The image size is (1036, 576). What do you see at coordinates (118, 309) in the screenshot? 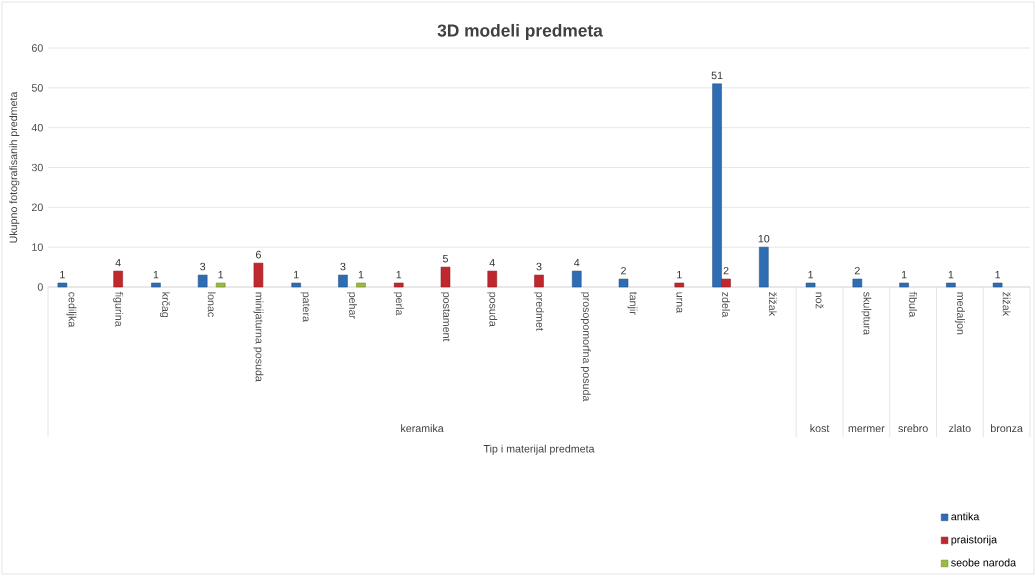
I see `x-tick-label: figurina` at bounding box center [118, 309].